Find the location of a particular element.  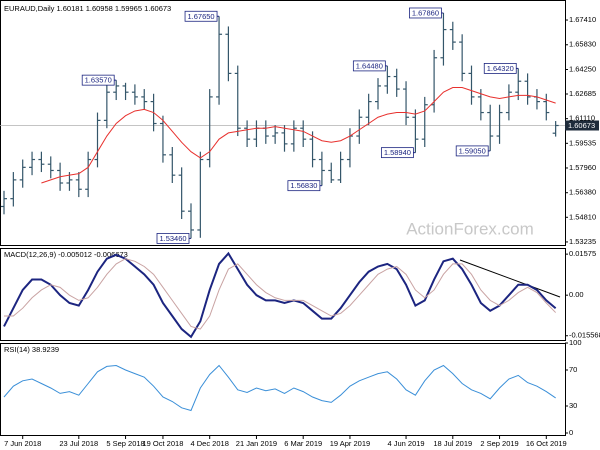

x-tick-label: 23 Jul 2018 is located at coordinates (78, 443).